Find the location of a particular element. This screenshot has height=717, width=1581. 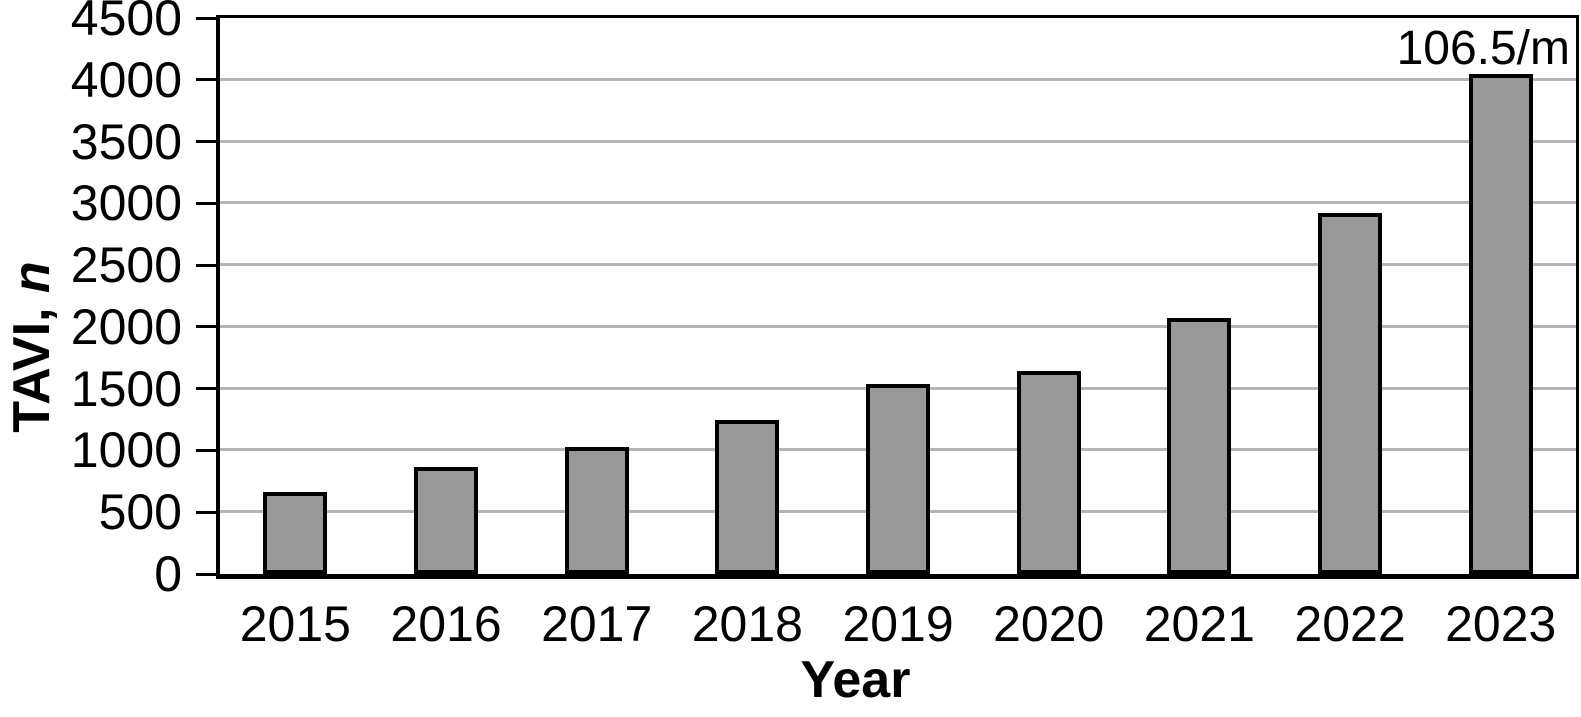

x-tick-label-2019: 2019 is located at coordinates (898, 624).